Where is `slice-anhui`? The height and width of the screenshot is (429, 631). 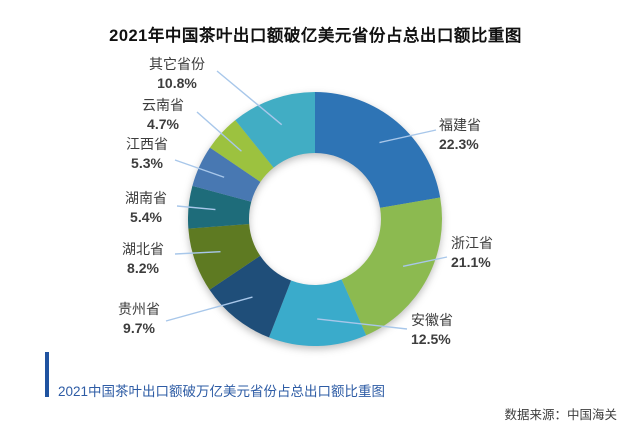
slice-anhui is located at coordinates (317, 312).